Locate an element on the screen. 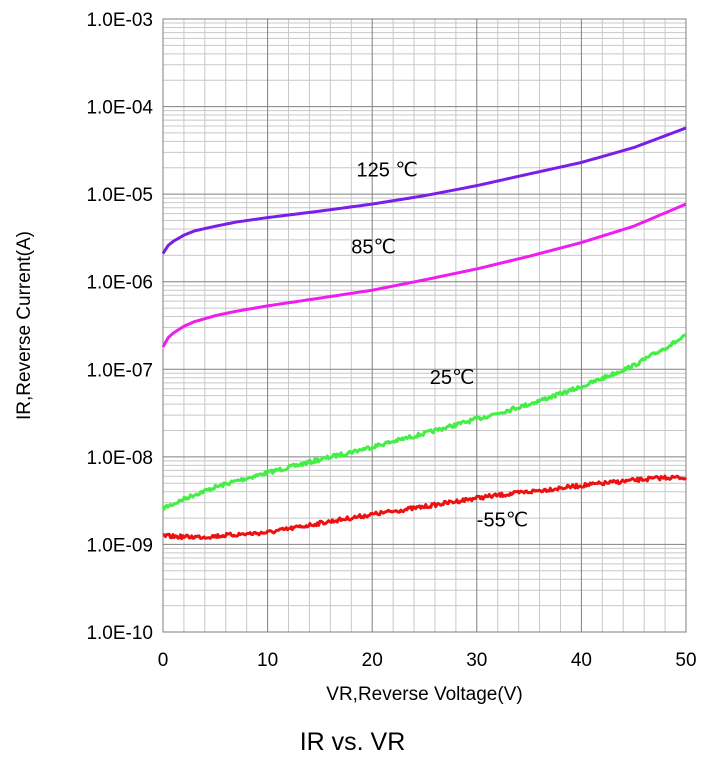  y-tick-label: 1.0E-06 is located at coordinates (119, 283).